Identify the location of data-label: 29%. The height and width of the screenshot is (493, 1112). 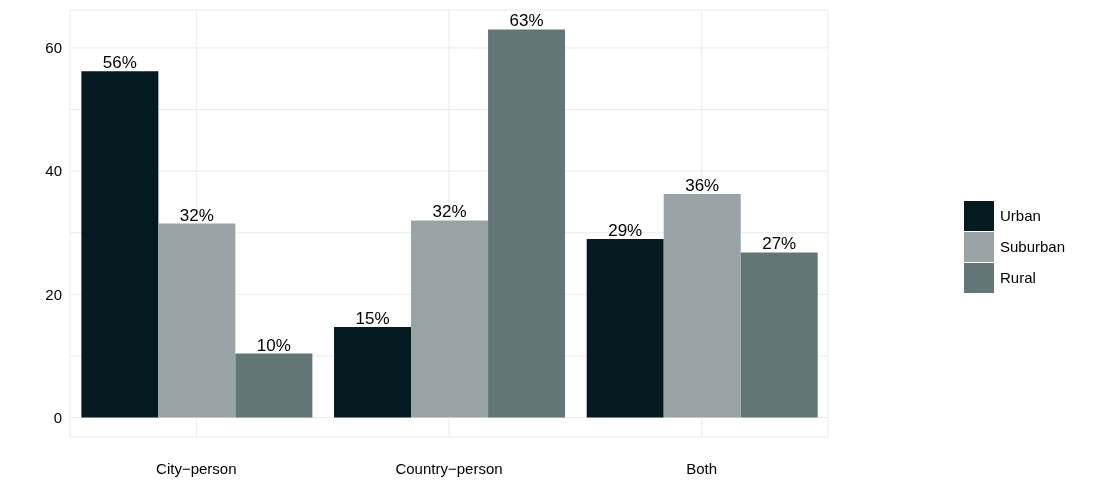
(625, 230).